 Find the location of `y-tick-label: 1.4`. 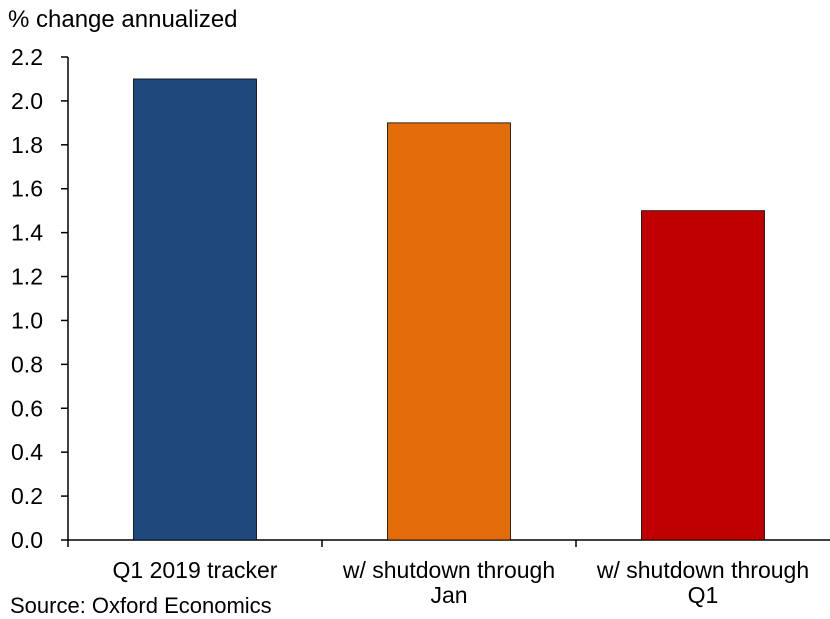

y-tick-label: 1.4 is located at coordinates (27, 233).